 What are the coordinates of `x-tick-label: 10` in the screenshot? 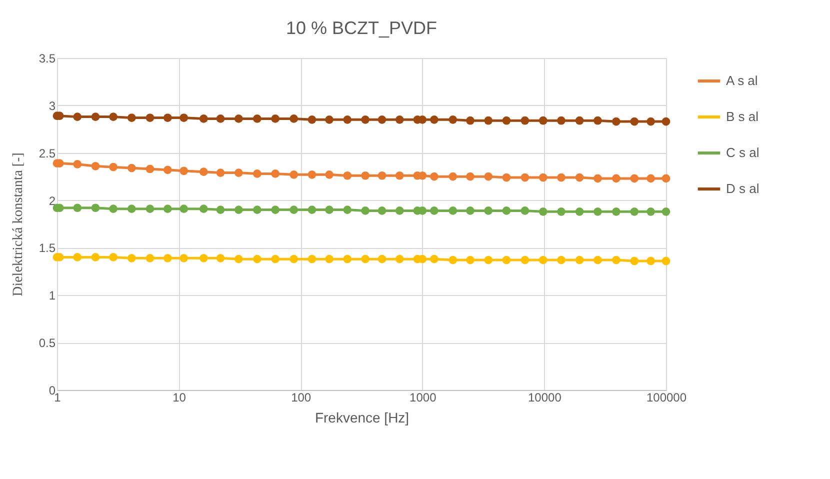 It's located at (179, 397).